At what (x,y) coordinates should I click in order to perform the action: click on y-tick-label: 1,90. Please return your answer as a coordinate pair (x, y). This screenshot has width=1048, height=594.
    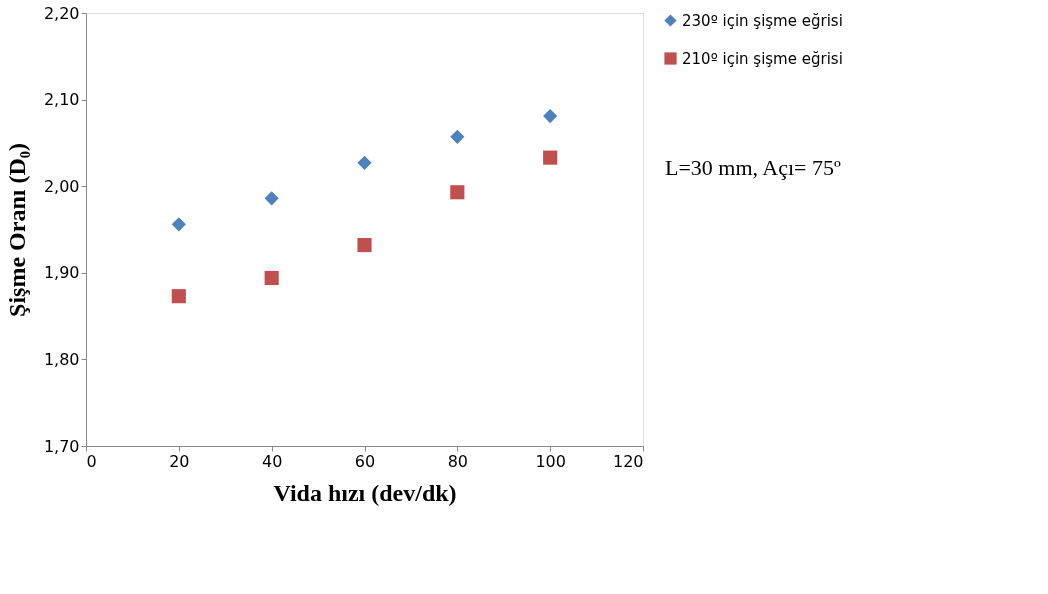
    Looking at the image, I should click on (61, 273).